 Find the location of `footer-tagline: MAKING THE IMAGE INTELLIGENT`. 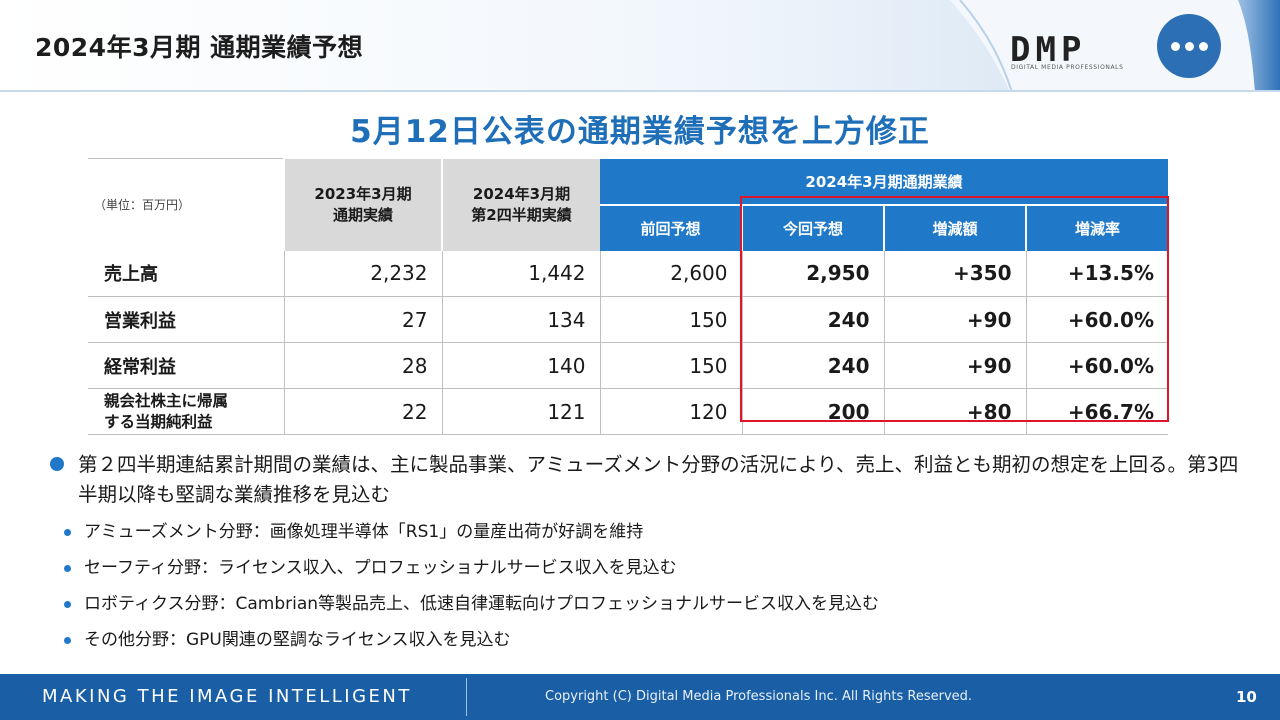

footer-tagline: MAKING THE IMAGE INTELLIGENT is located at coordinates (227, 696).